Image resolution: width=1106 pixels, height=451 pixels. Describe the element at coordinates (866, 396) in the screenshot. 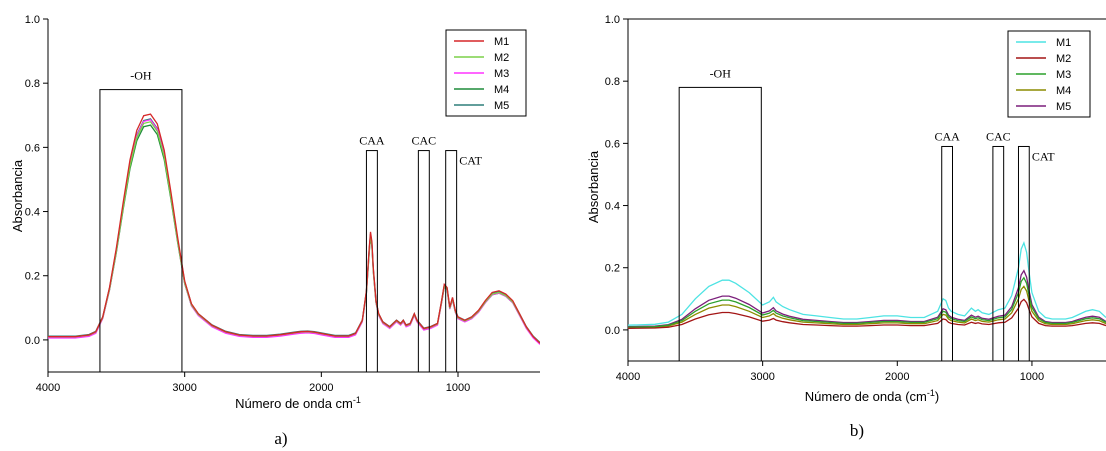

I see `x-axis-label-text: Número de onda (cm` at that location.